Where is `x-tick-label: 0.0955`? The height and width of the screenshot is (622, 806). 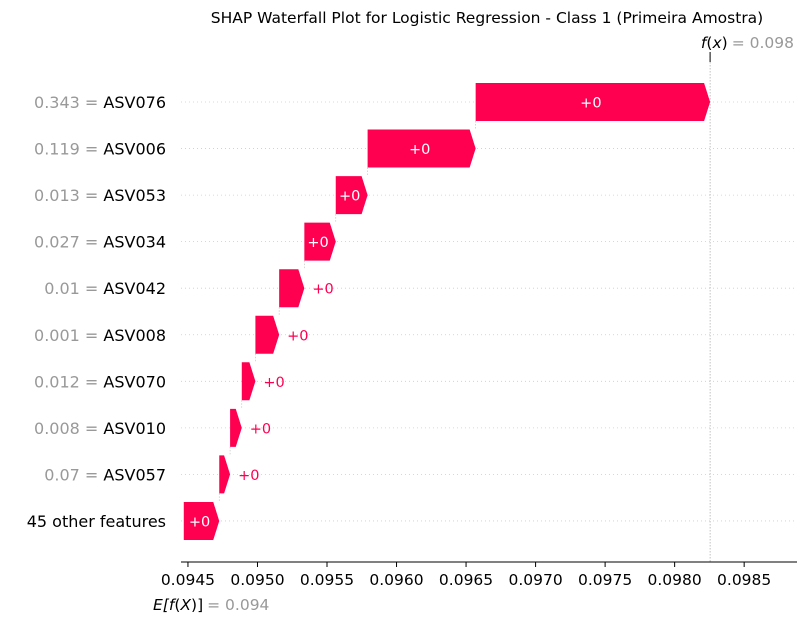
x-tick-label: 0.0955 is located at coordinates (327, 580).